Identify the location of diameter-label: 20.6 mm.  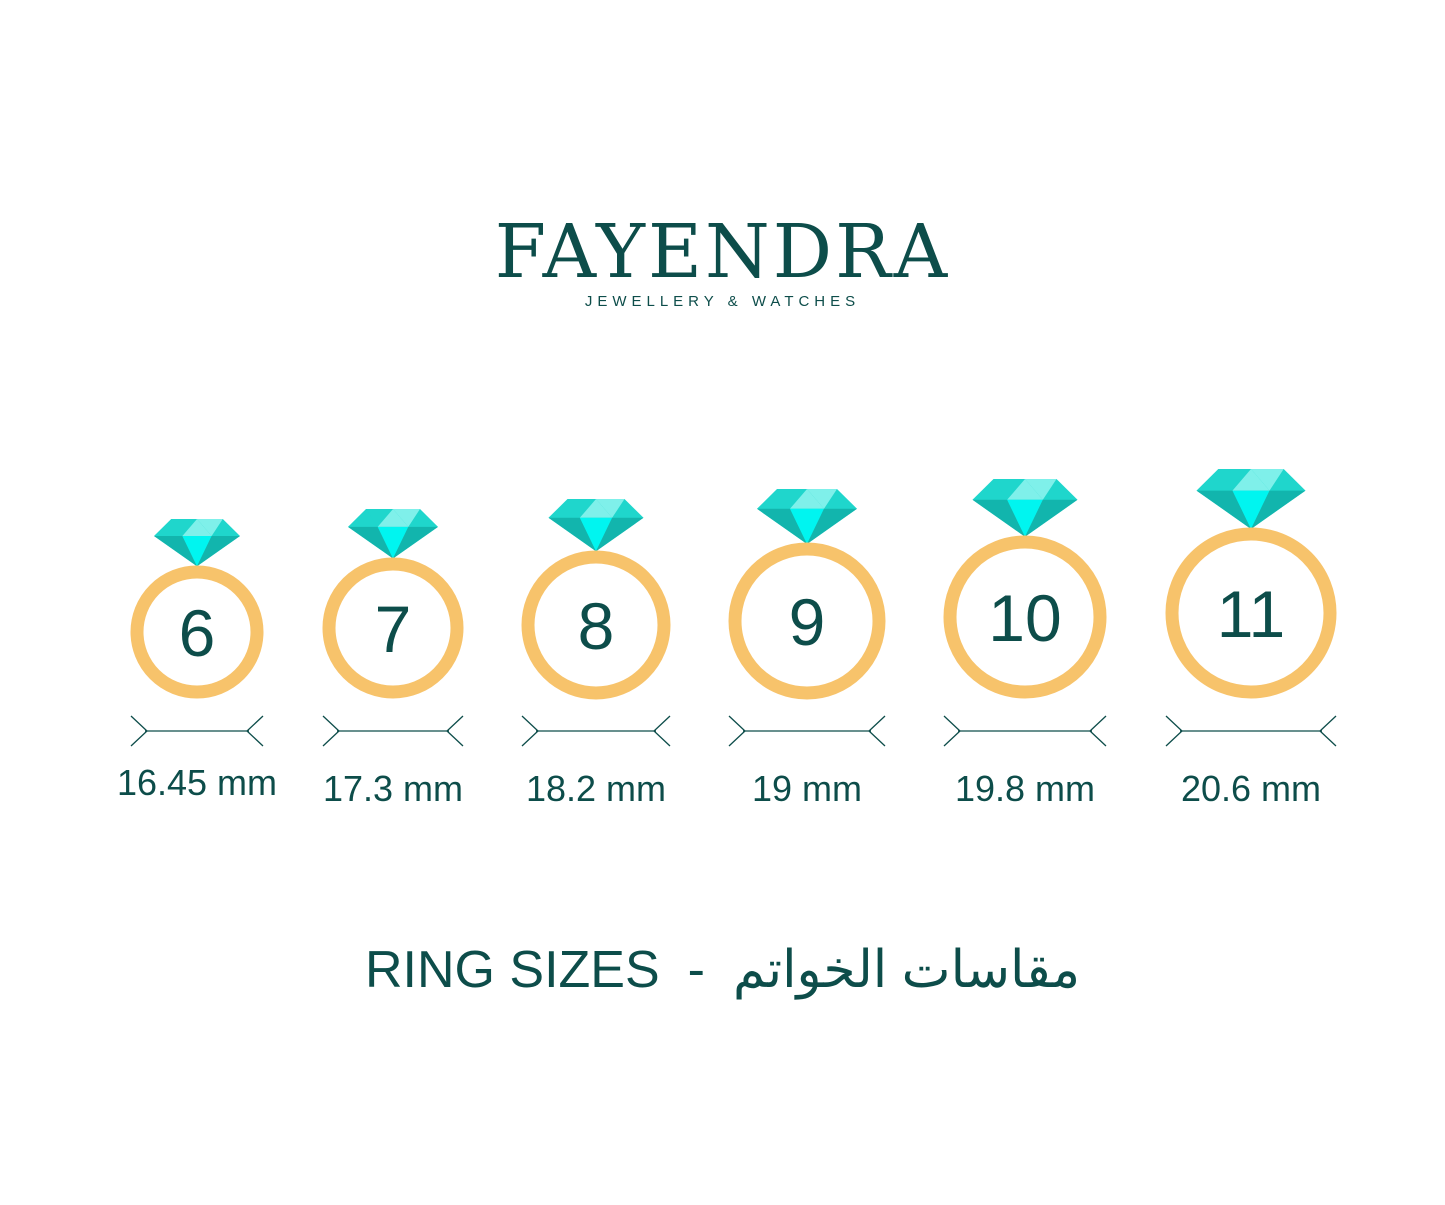
(1251, 788).